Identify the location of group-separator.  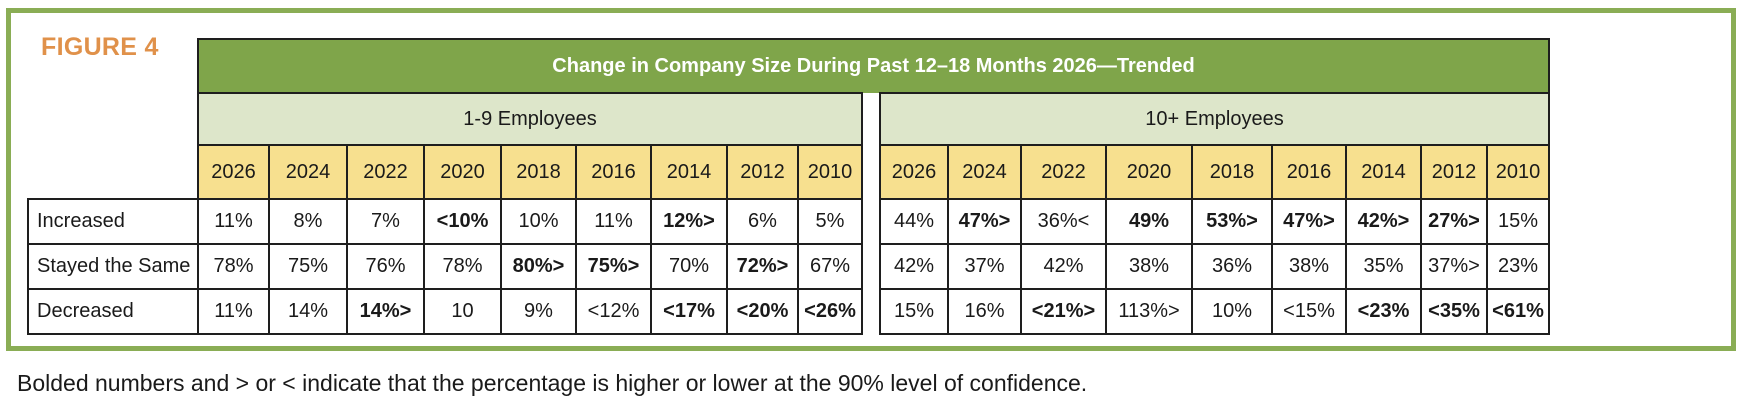
(871, 119).